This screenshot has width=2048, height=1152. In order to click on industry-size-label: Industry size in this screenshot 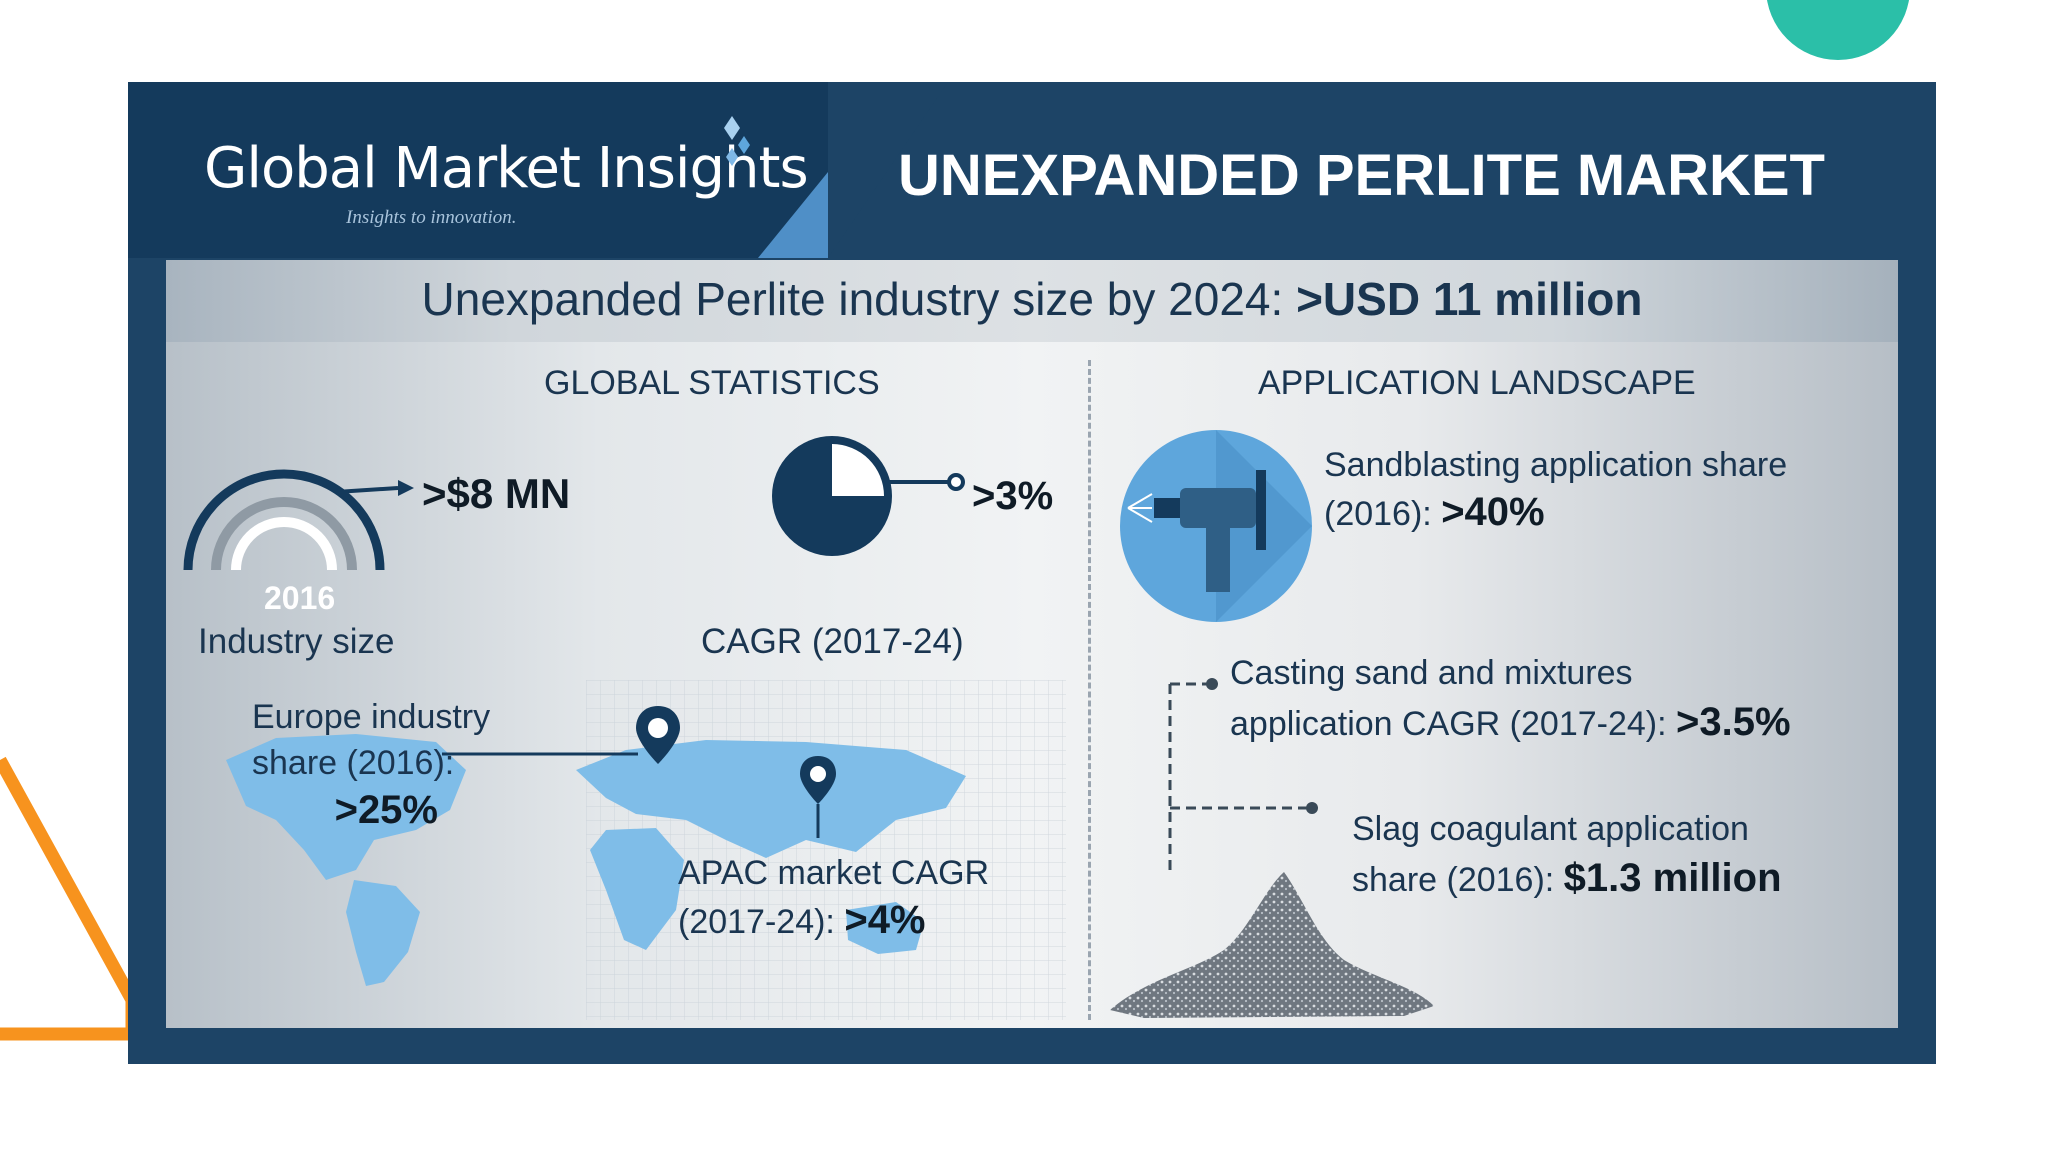, I will do `click(296, 641)`.